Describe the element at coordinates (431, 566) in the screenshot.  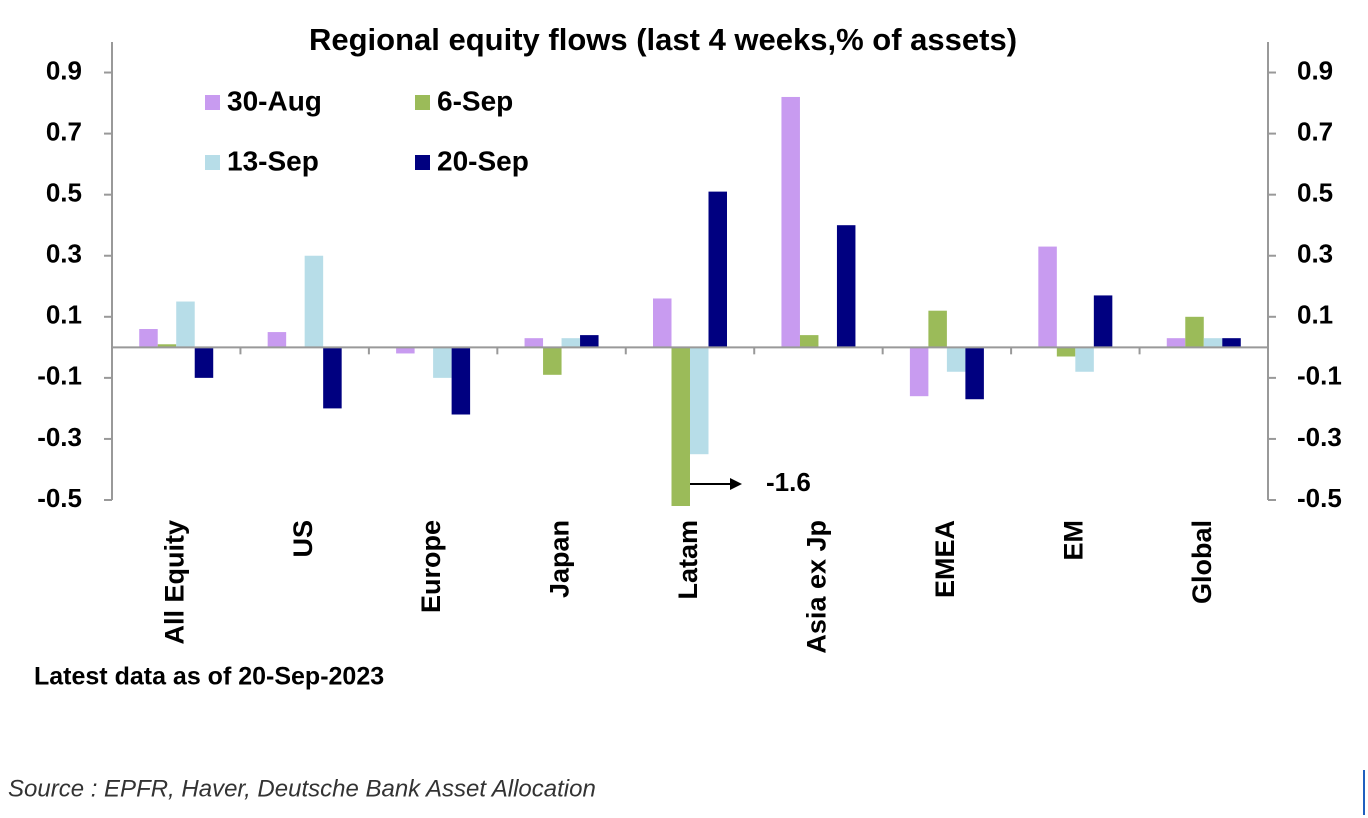
I see `x-tick-label: Europe` at that location.